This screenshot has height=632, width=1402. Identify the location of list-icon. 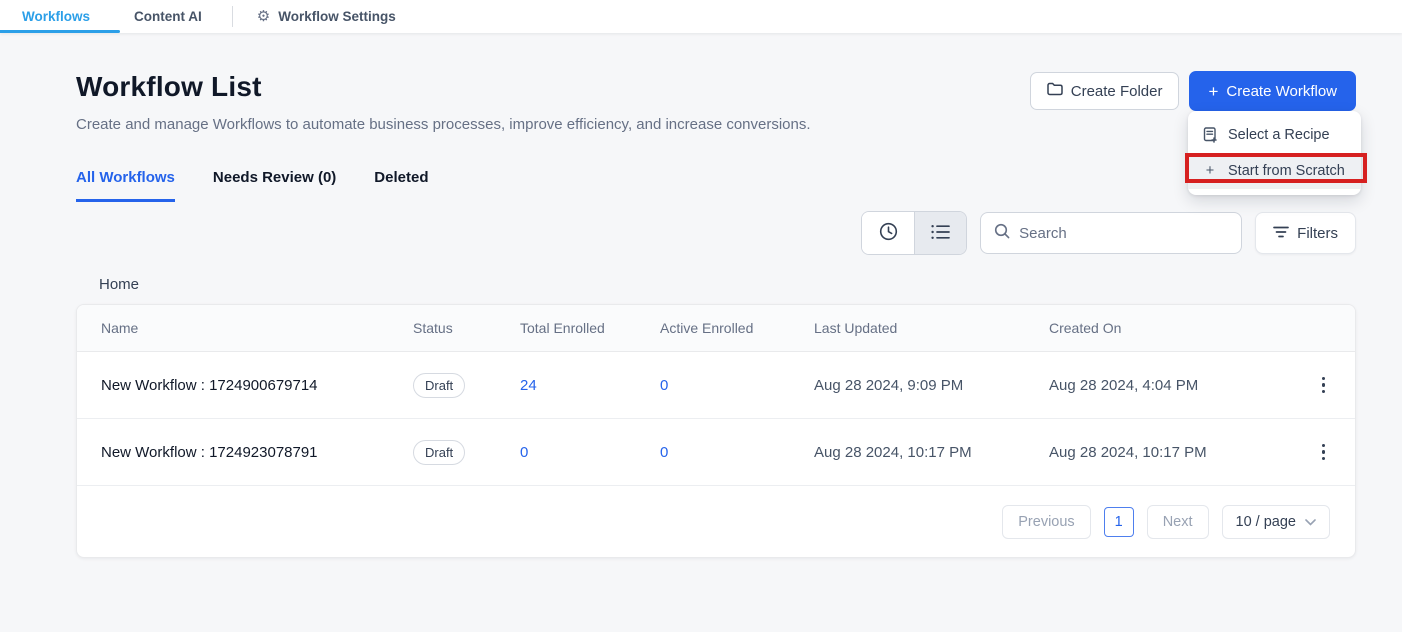
(941, 233).